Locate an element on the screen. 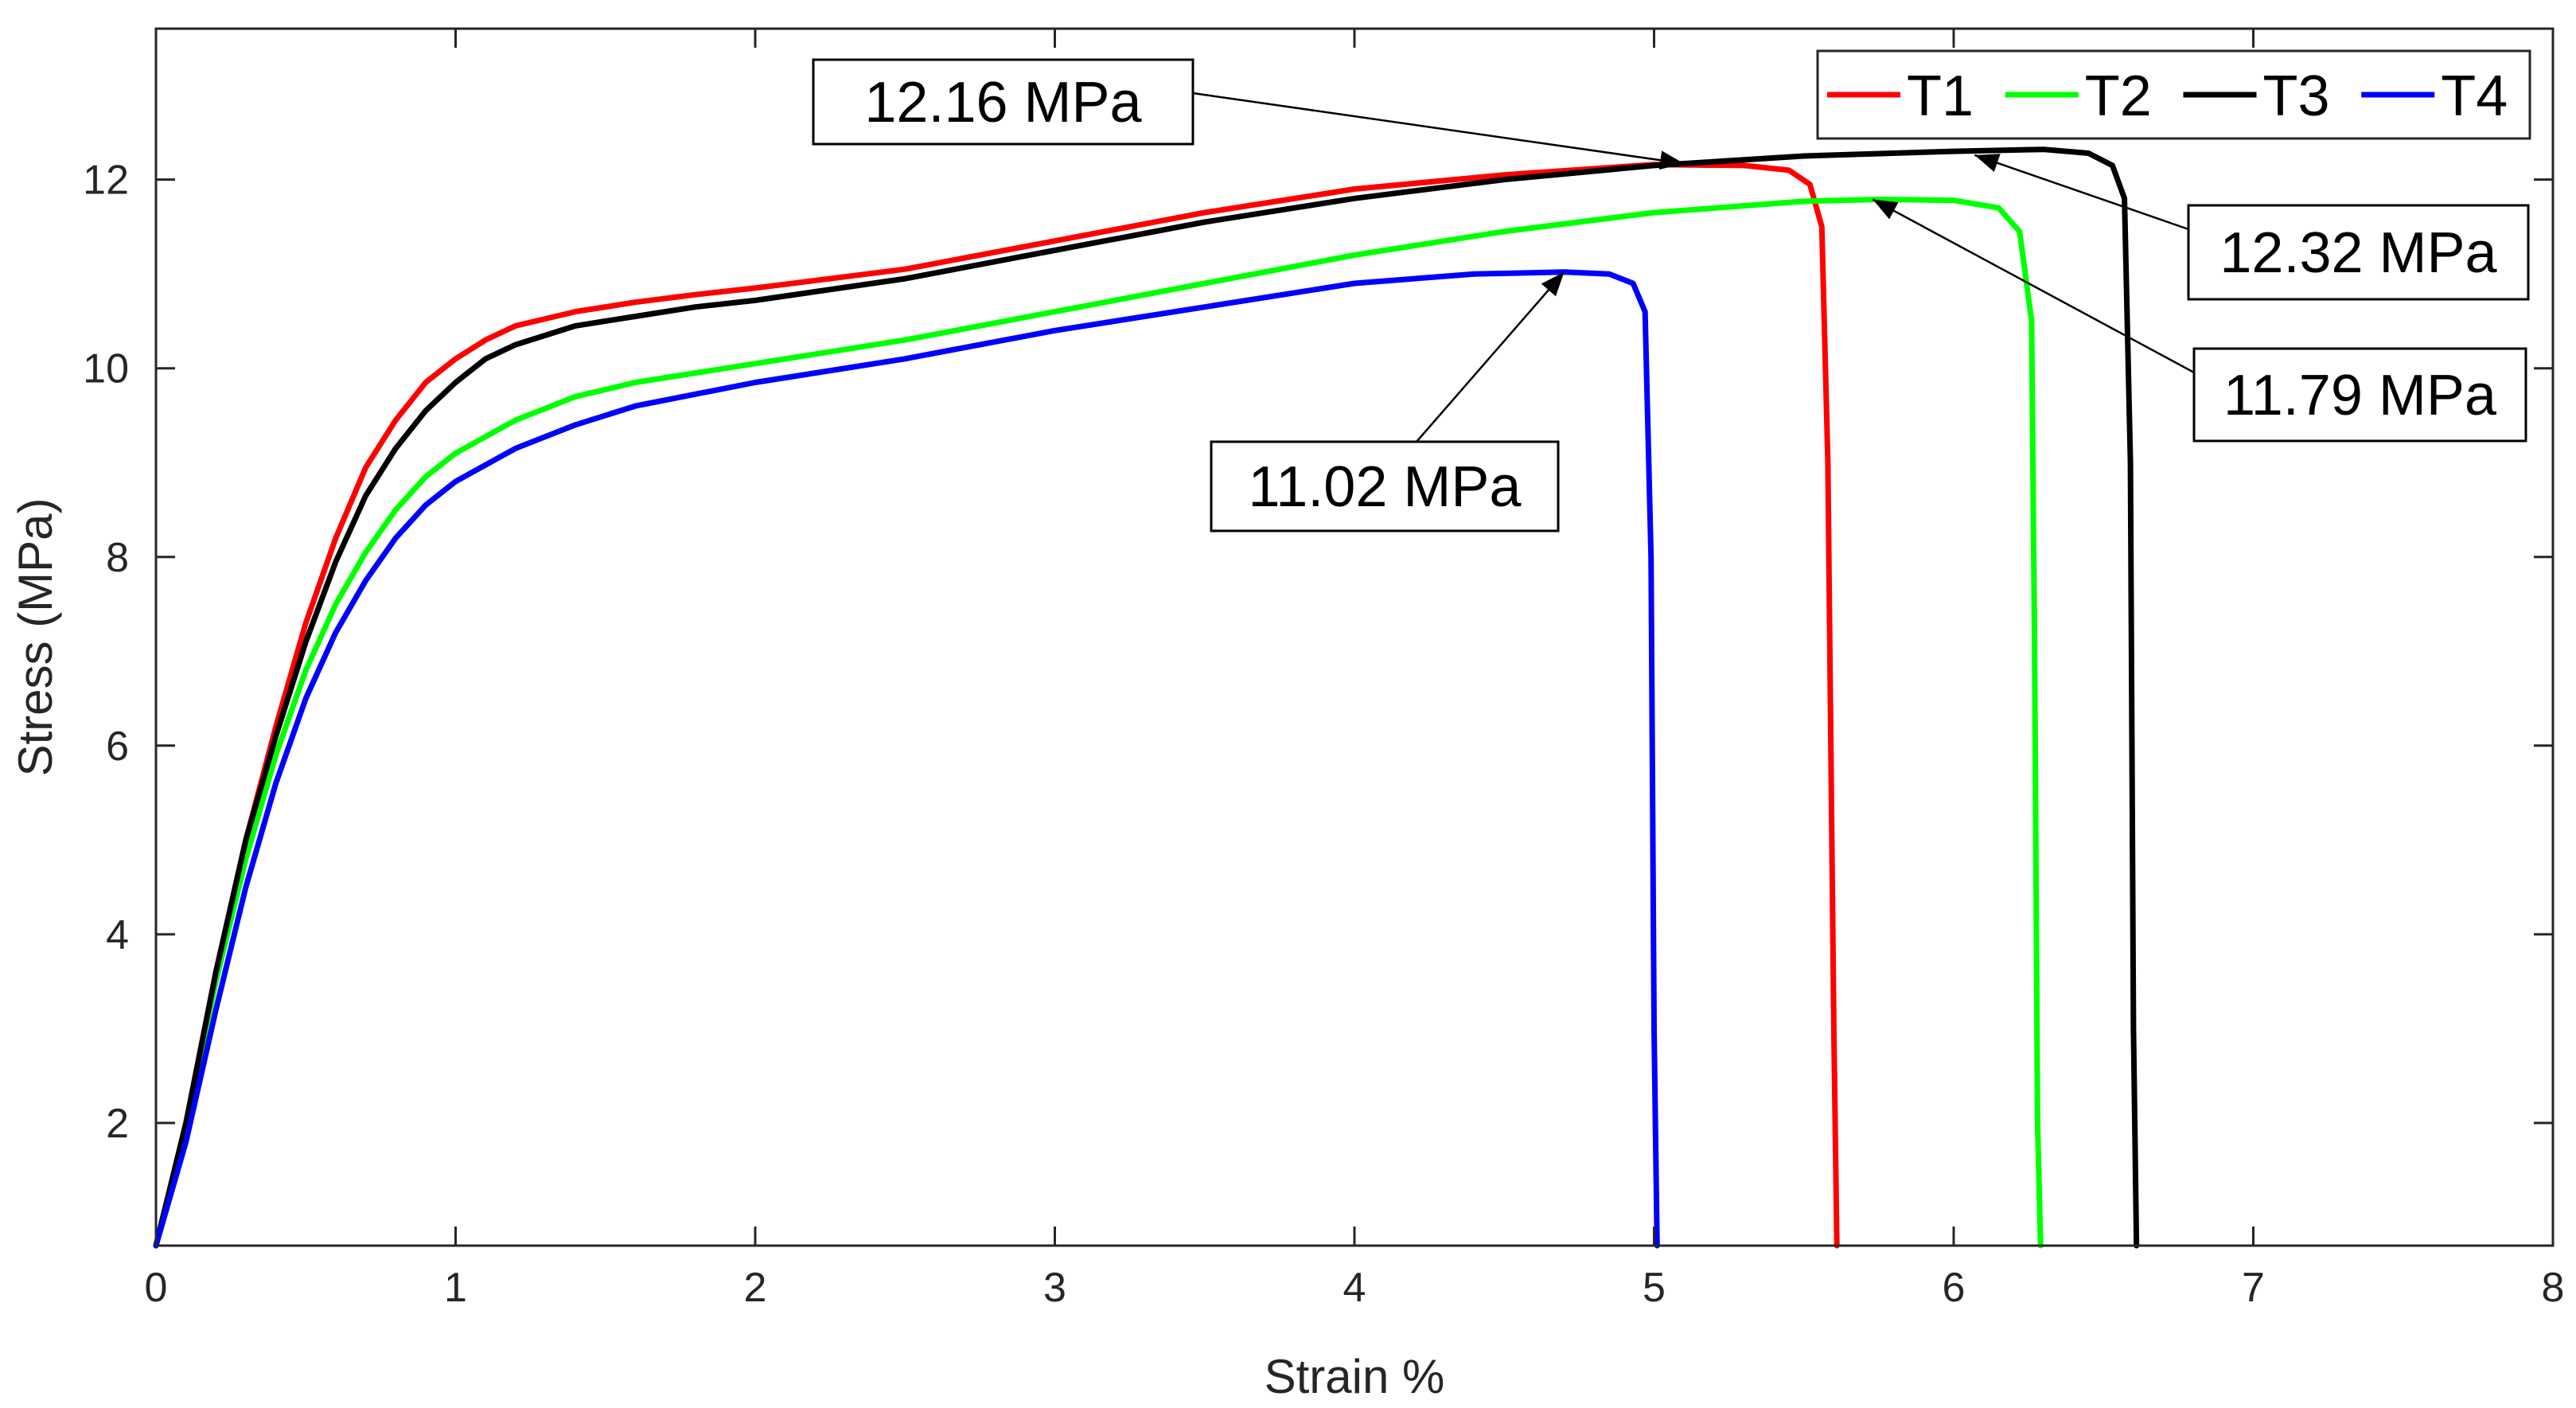 The height and width of the screenshot is (1408, 2576). x-axis-title: Strain % is located at coordinates (1355, 1376).